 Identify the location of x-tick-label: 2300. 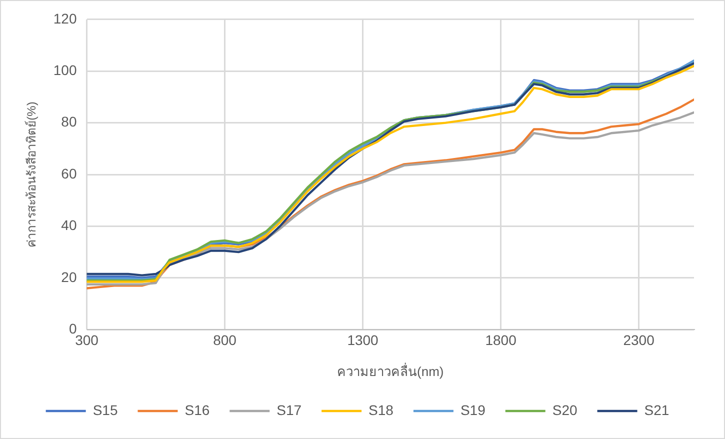
(639, 340).